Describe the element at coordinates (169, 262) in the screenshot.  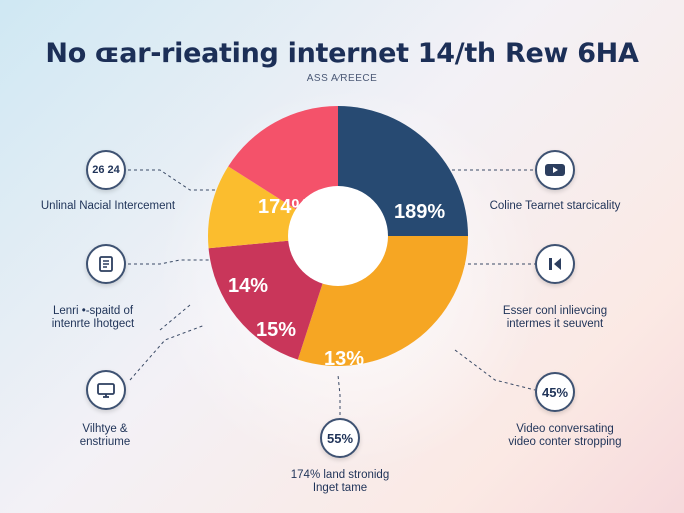
I see `connector-left-mid` at that location.